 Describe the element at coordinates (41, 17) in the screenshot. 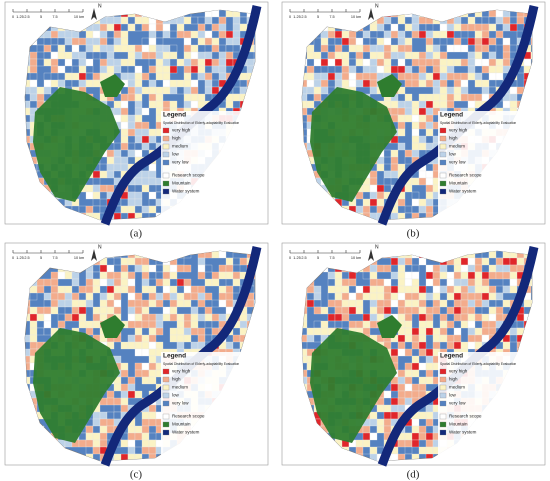

I see `scale-label: 5` at that location.